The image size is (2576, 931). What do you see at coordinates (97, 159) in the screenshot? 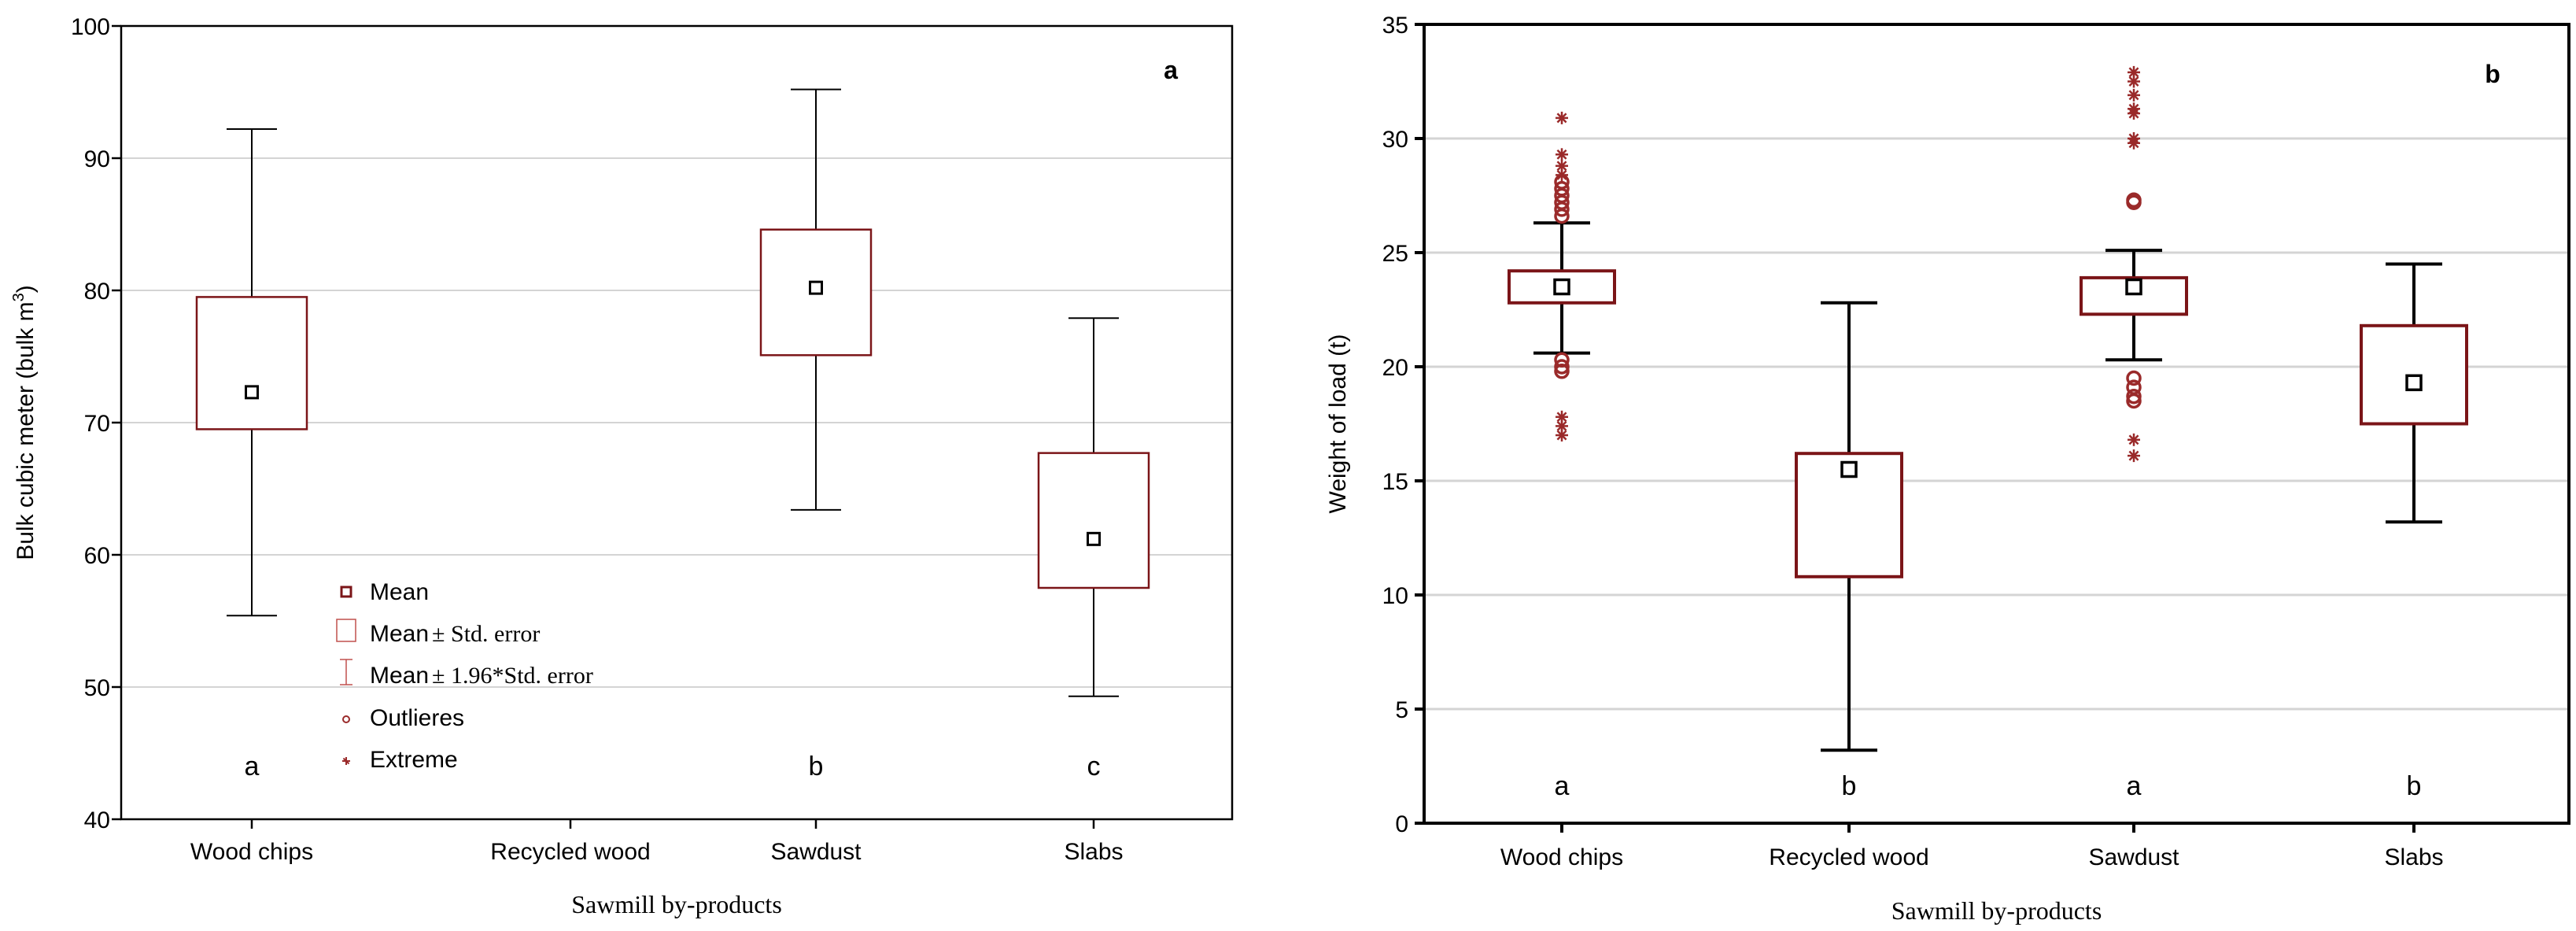
I see `y-tick-label: 90` at bounding box center [97, 159].